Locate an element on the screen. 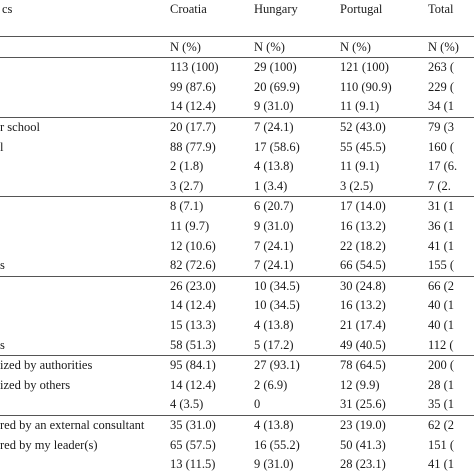 The width and height of the screenshot is (474, 474). unit-row: N (%) N (%) N (%) N (%) is located at coordinates (237, 47).